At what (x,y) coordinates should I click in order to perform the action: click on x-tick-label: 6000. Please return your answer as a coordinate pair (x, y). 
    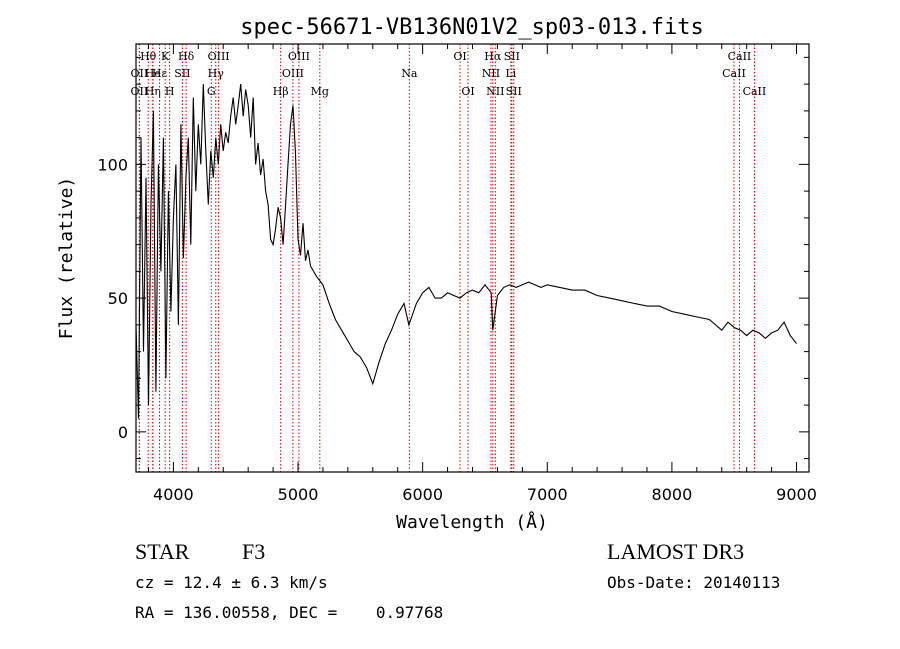
    Looking at the image, I should click on (422, 494).